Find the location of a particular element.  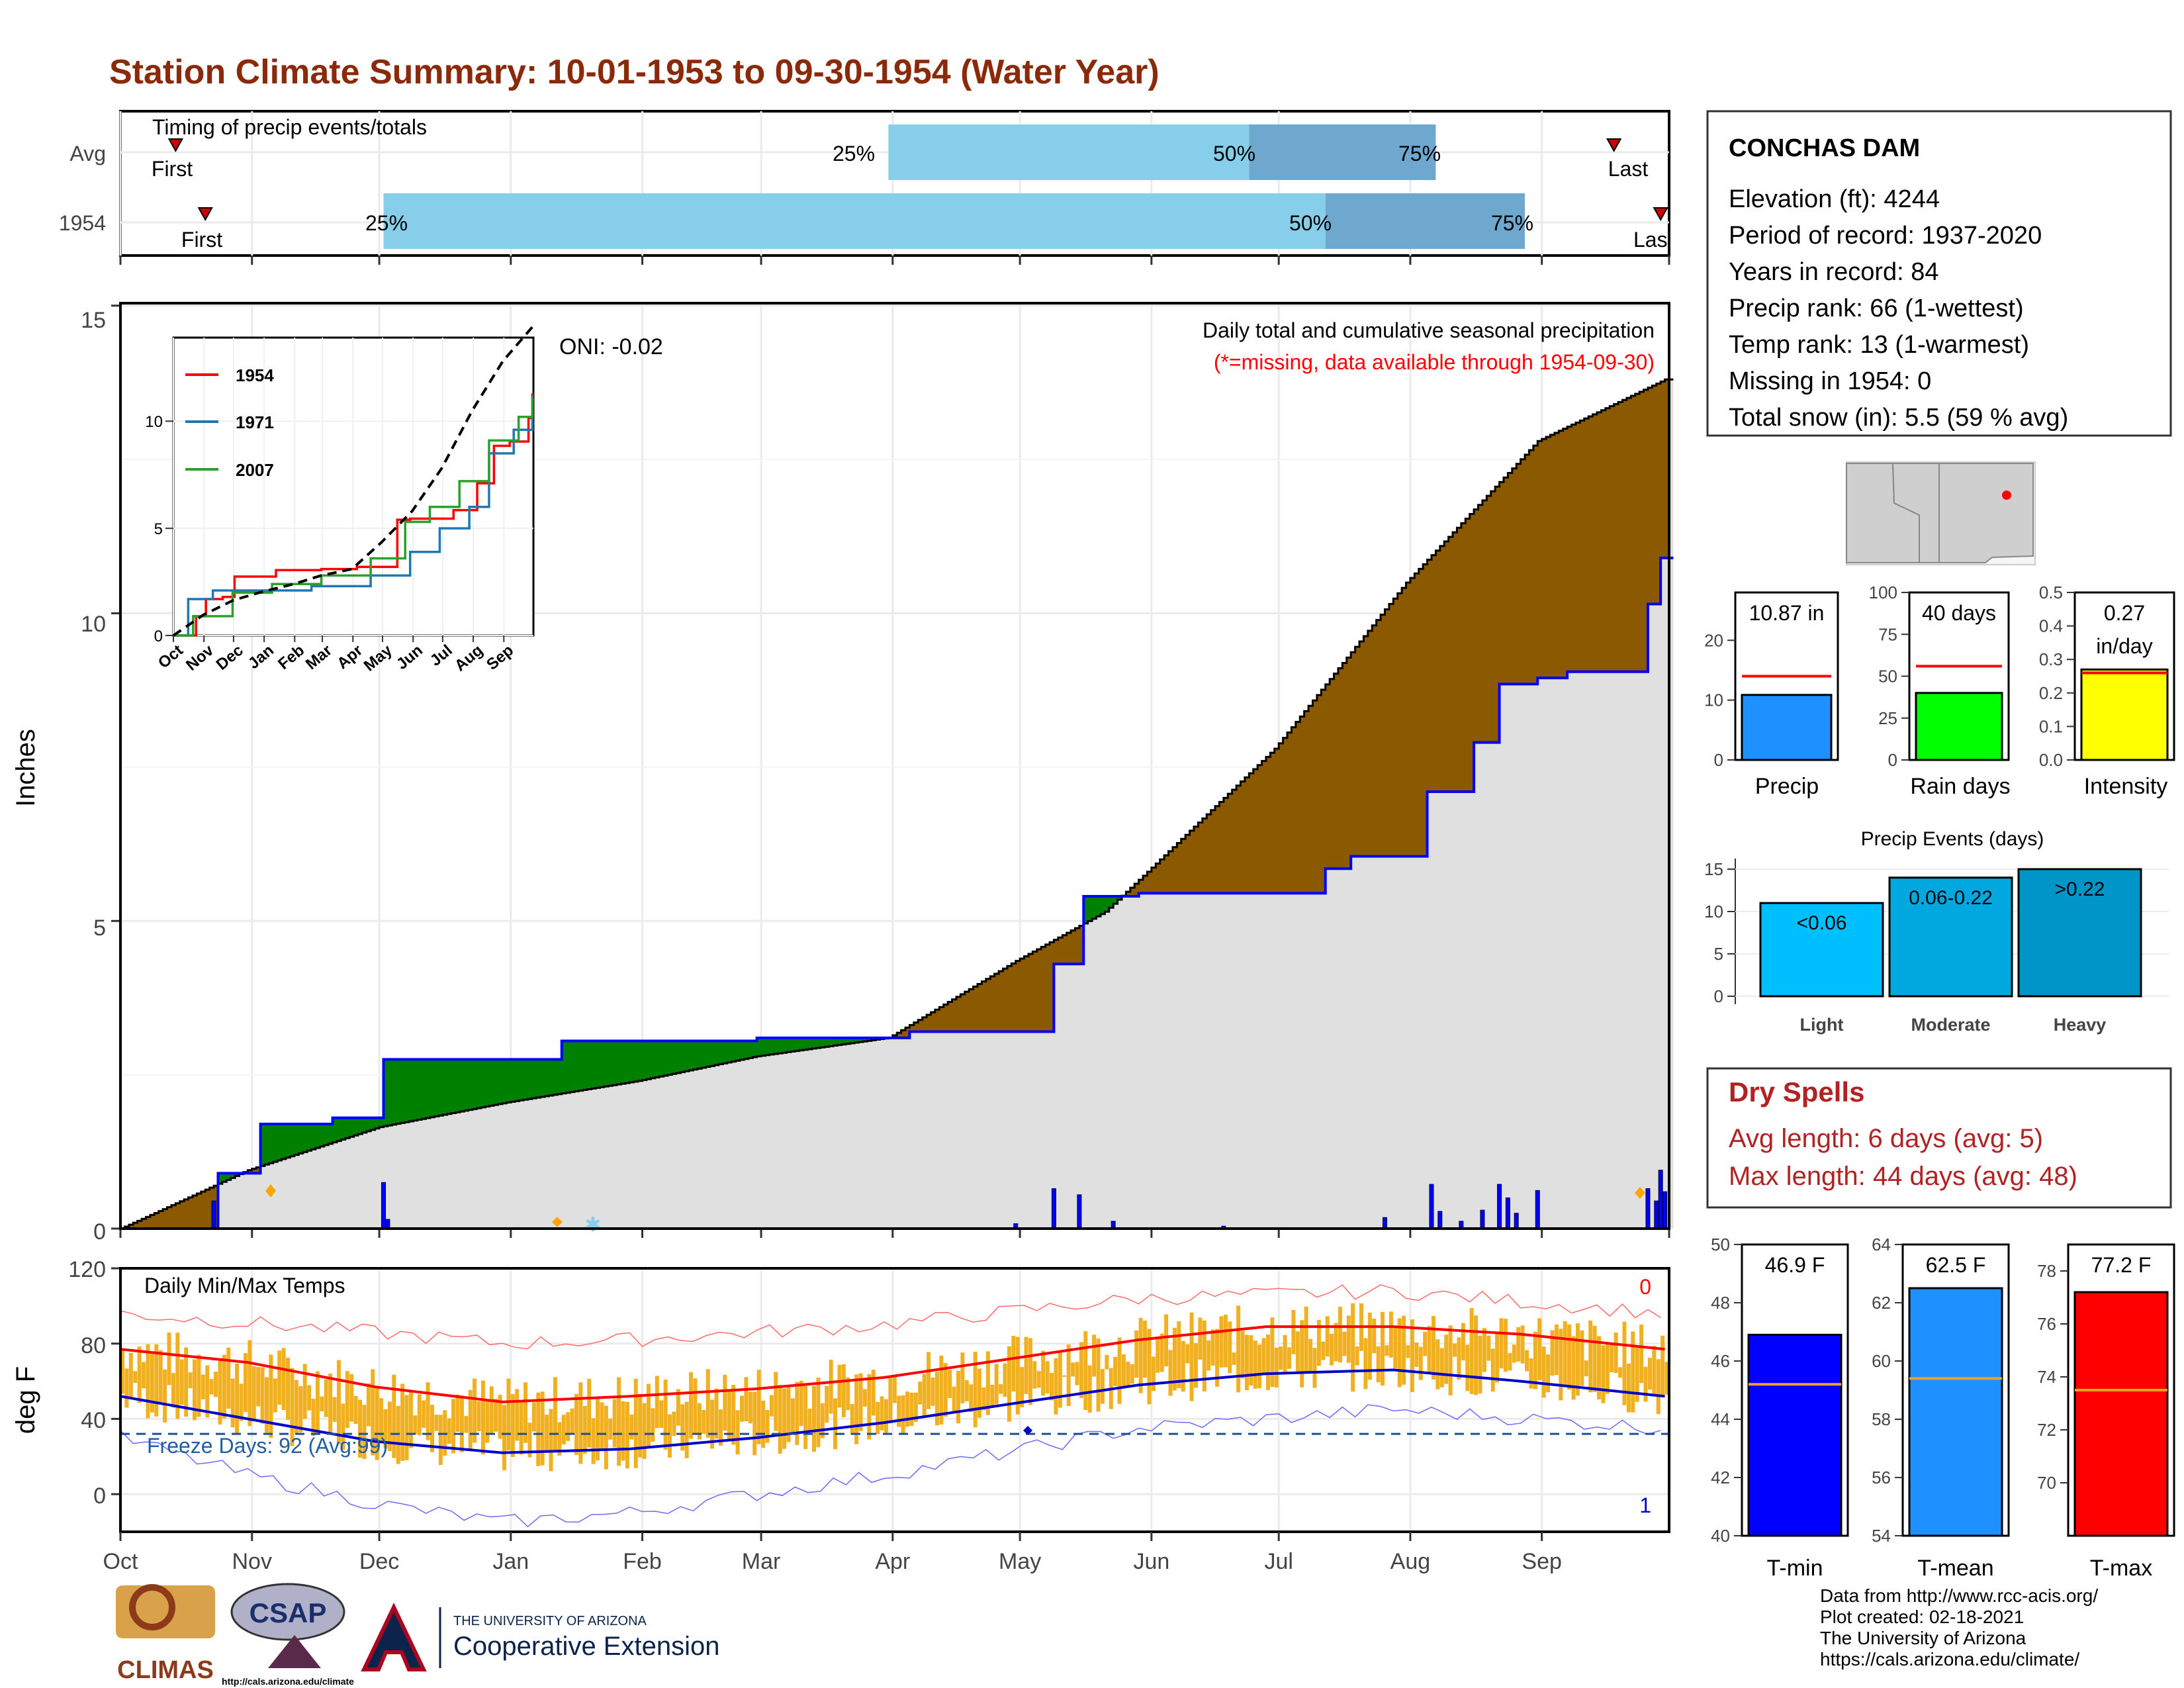

intensity-bar-label: Intensity is located at coordinates (2126, 786).